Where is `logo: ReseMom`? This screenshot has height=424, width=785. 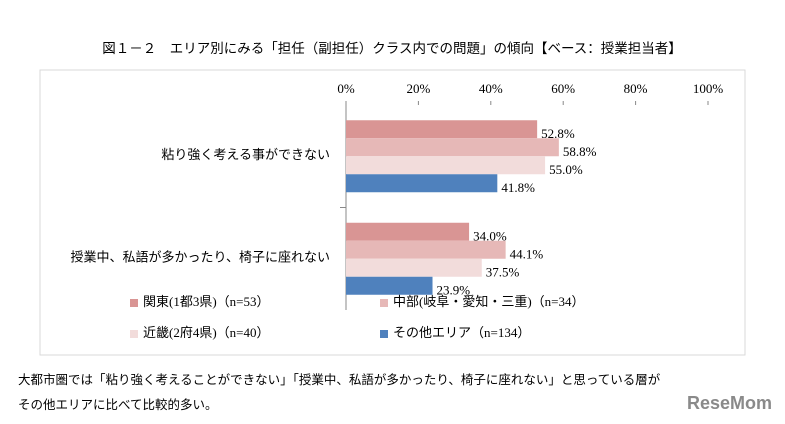
logo: ReseMom is located at coordinates (729, 403).